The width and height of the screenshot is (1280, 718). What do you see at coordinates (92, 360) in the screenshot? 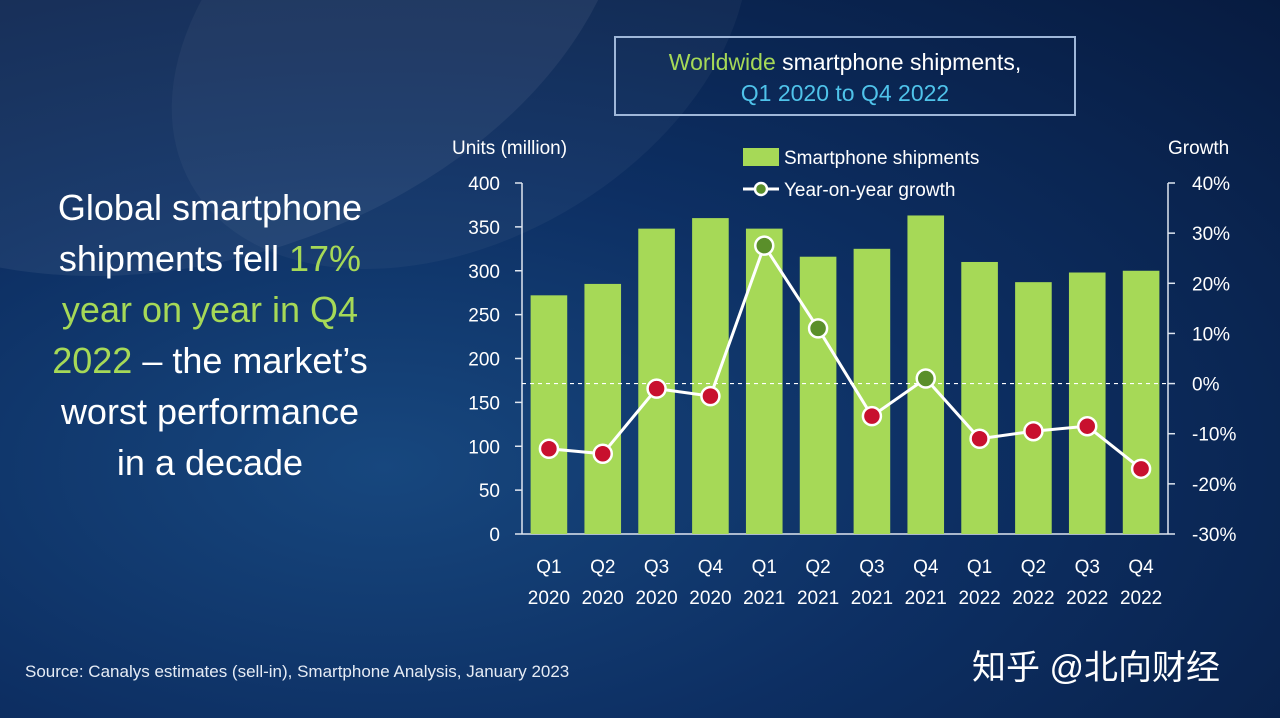
I see `headline-highlight: 2022` at bounding box center [92, 360].